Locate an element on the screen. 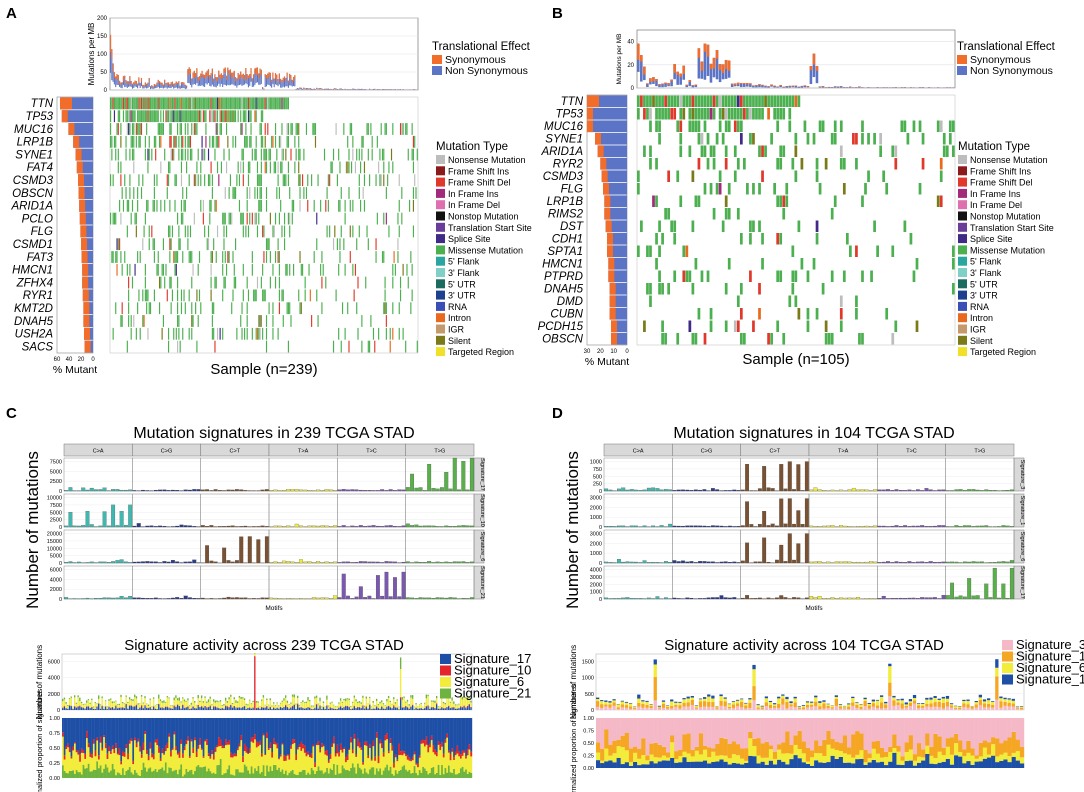 The height and width of the screenshot is (792, 1084). gene-label-ttn: TTN is located at coordinates (42, 104).